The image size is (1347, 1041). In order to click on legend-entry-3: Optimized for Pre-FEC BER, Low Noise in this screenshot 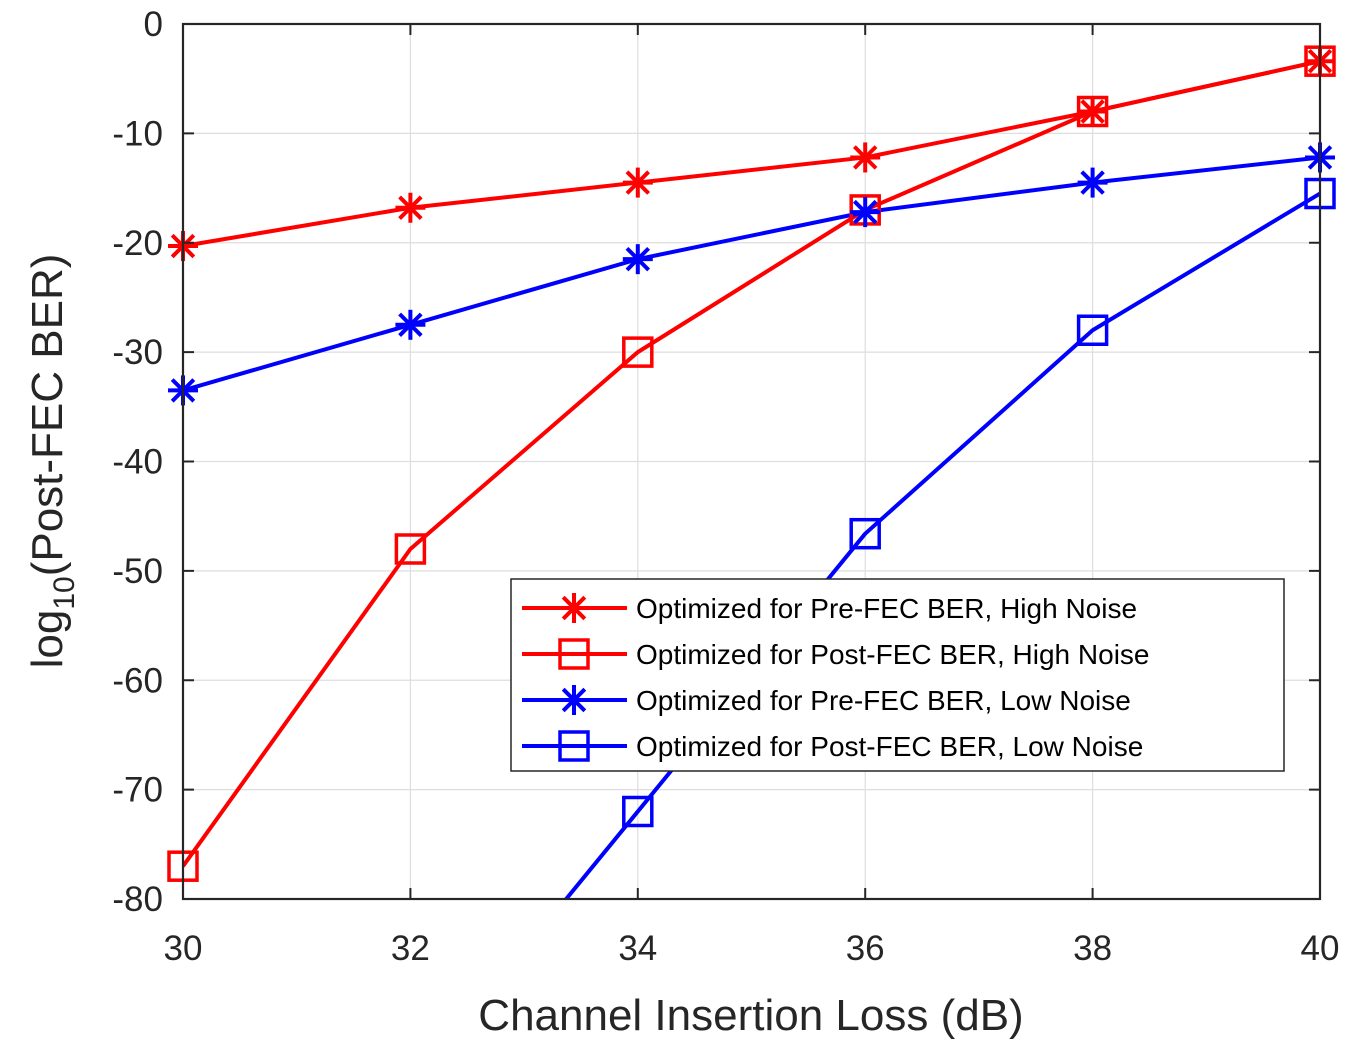, I will do `click(826, 700)`.